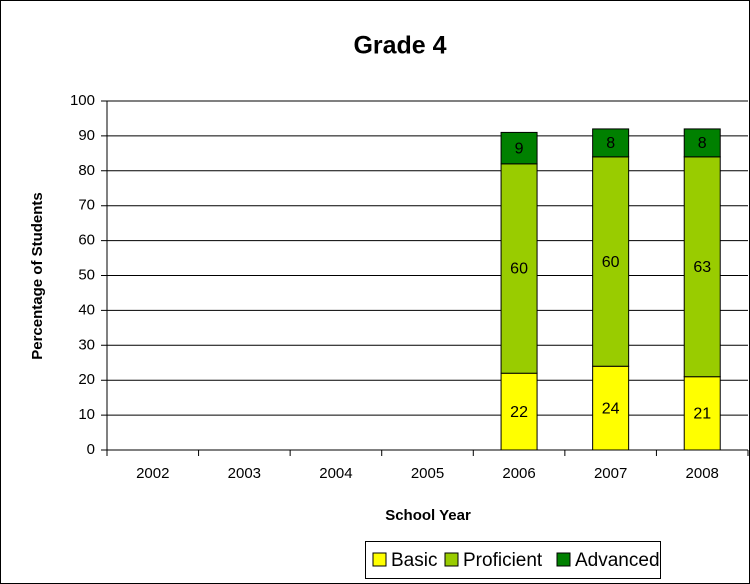  I want to click on x-tick-label: 2004, so click(335, 473).